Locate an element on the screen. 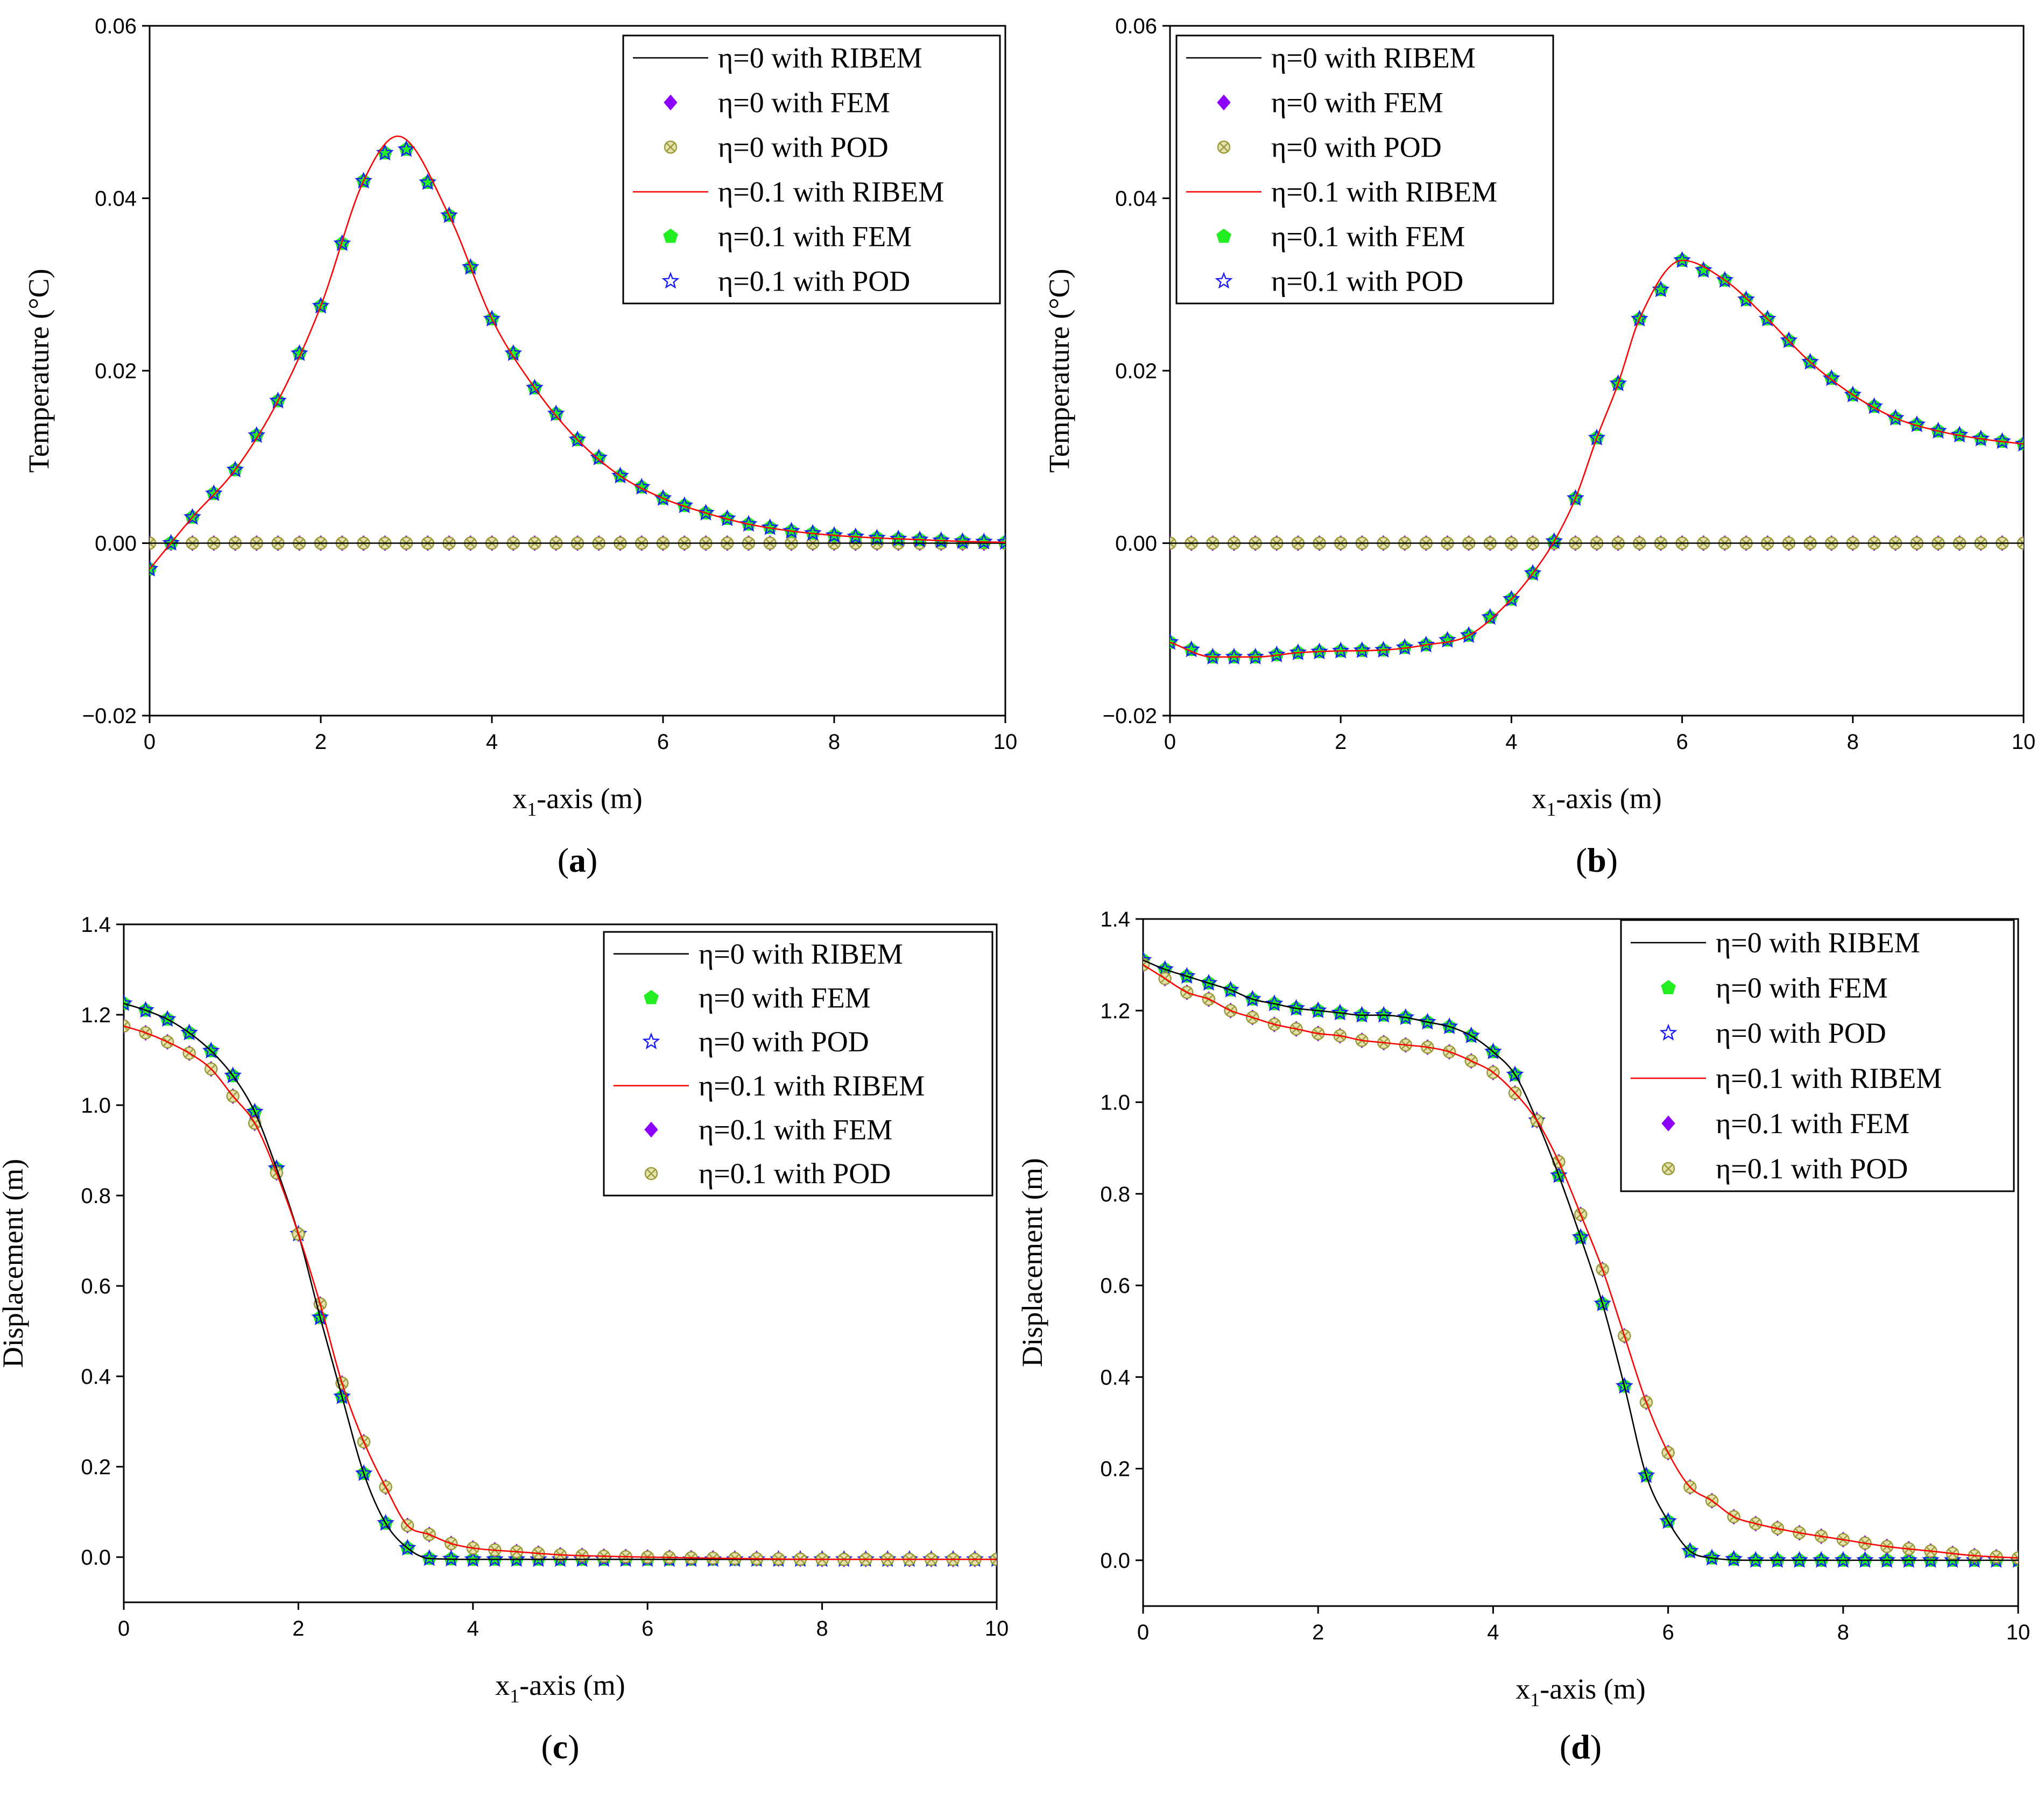  y-tick-label: 0.0 is located at coordinates (1115, 1561).